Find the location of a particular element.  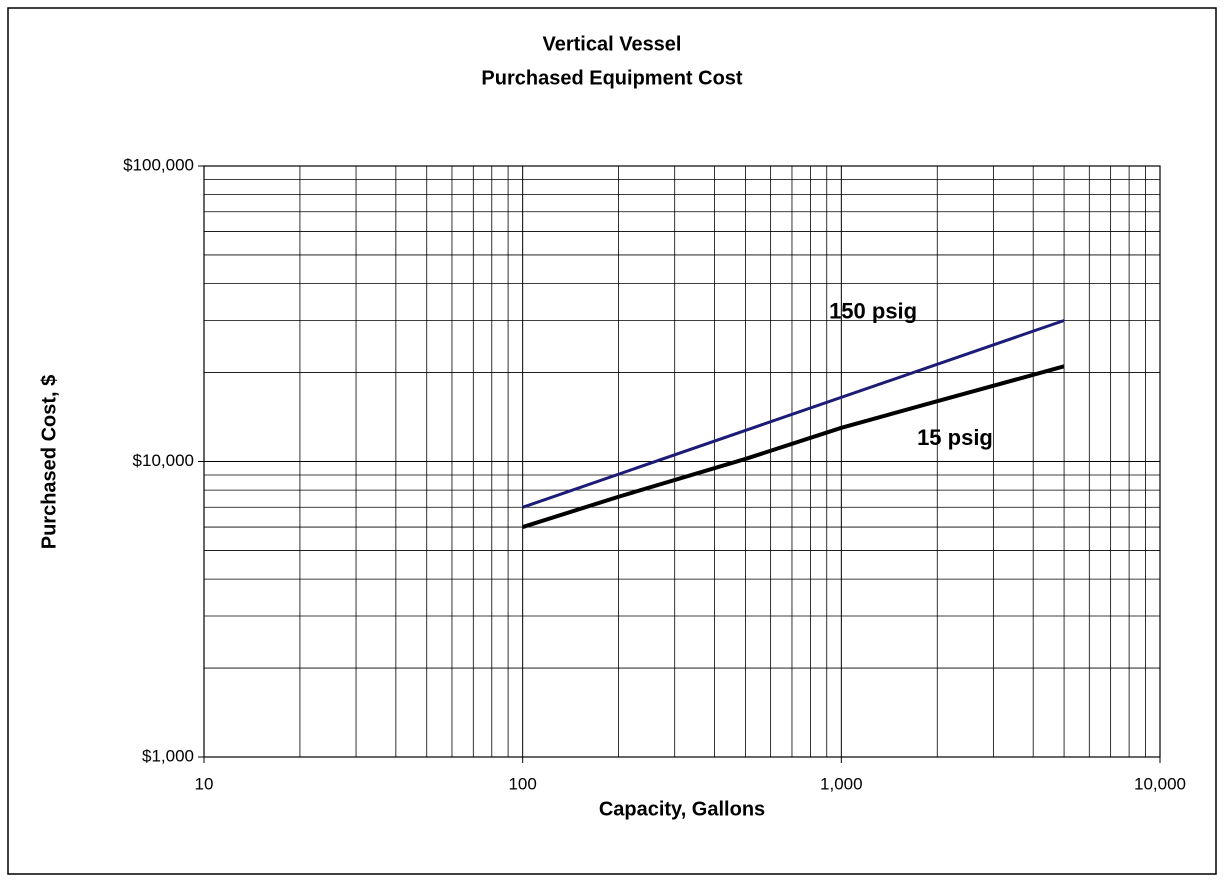

x-tick-label: 1,000 is located at coordinates (841, 783).